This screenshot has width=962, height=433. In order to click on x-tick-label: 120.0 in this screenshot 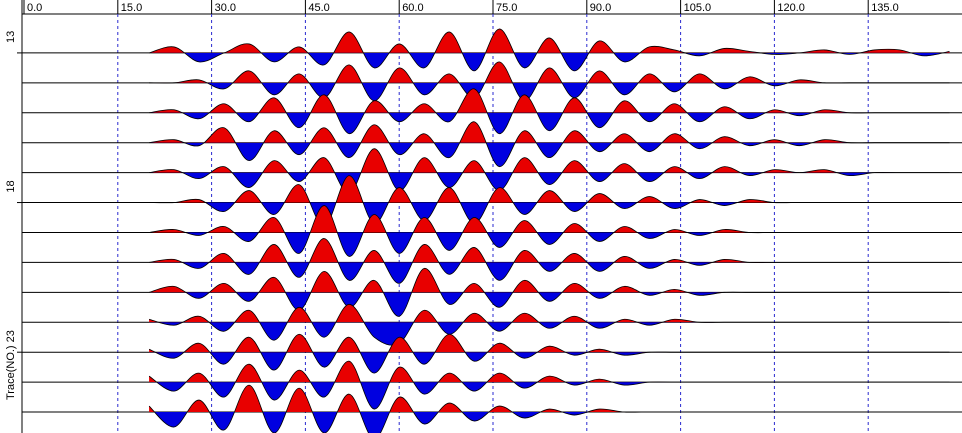, I will do `click(791, 8)`.